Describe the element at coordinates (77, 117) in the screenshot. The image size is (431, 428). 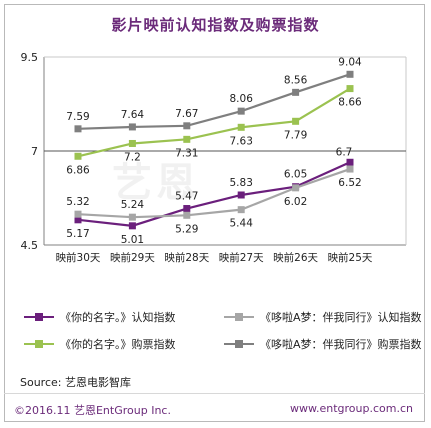
I see `data-label: 7.59` at that location.